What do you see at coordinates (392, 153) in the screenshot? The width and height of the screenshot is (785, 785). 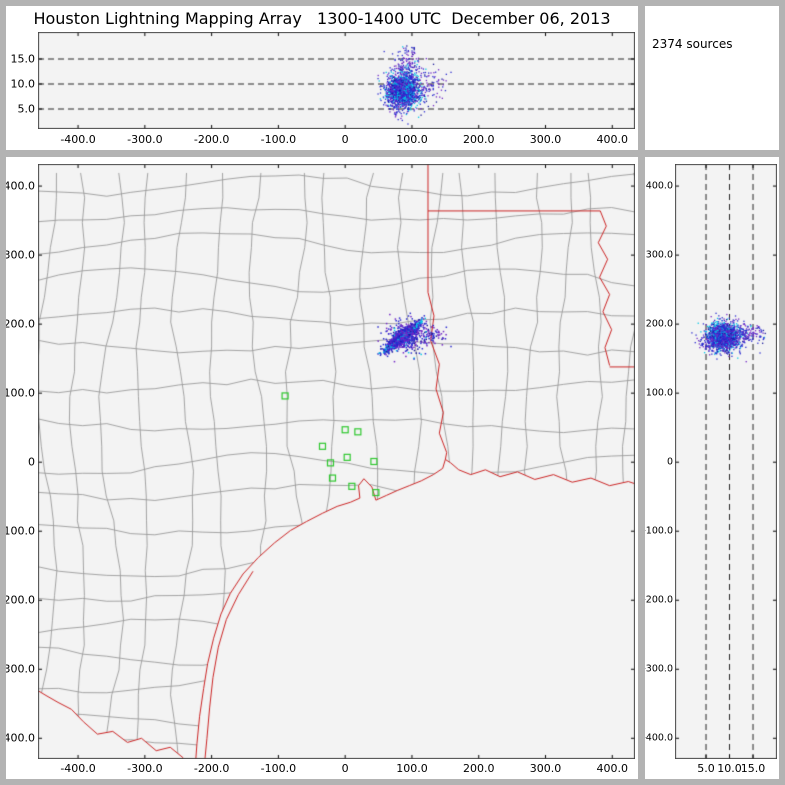 I see `horizontal-divider` at bounding box center [392, 153].